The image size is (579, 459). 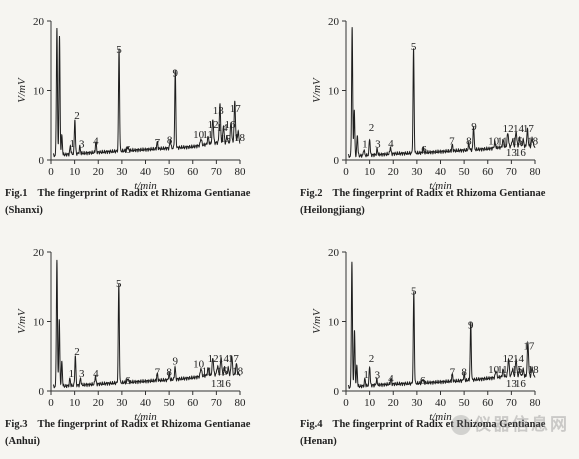 I want to click on peak-label: 5, so click(x=414, y=291).